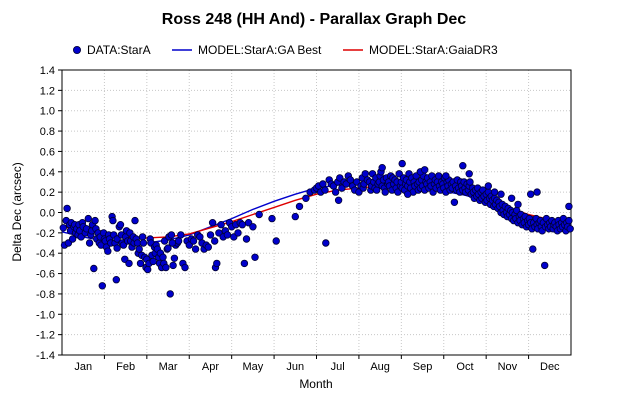 The image size is (630, 405). Describe the element at coordinates (77, 50) in the screenshot. I see `legend-data-marker` at that location.